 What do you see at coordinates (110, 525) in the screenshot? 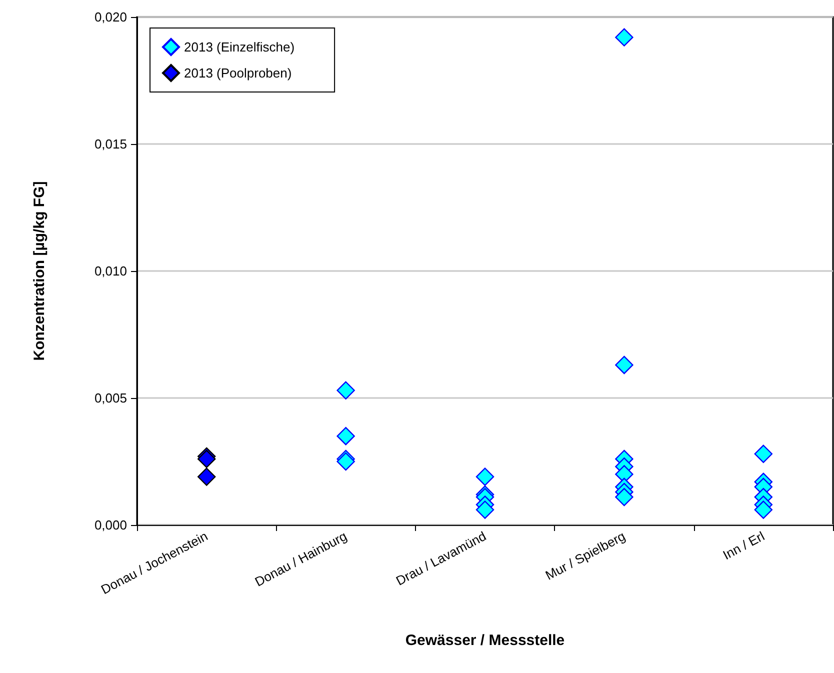
I see `y-tick-label: 0,000` at bounding box center [110, 525].